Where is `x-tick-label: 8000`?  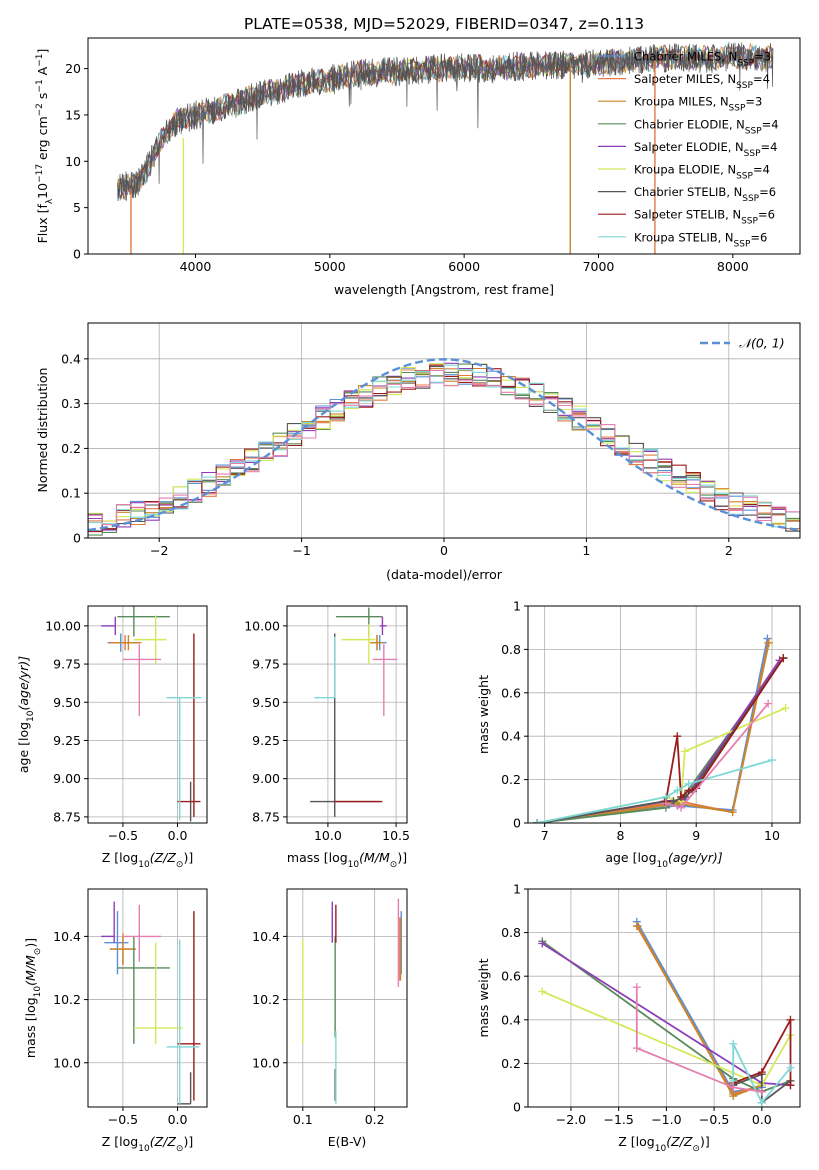
x-tick-label: 8000 is located at coordinates (733, 266).